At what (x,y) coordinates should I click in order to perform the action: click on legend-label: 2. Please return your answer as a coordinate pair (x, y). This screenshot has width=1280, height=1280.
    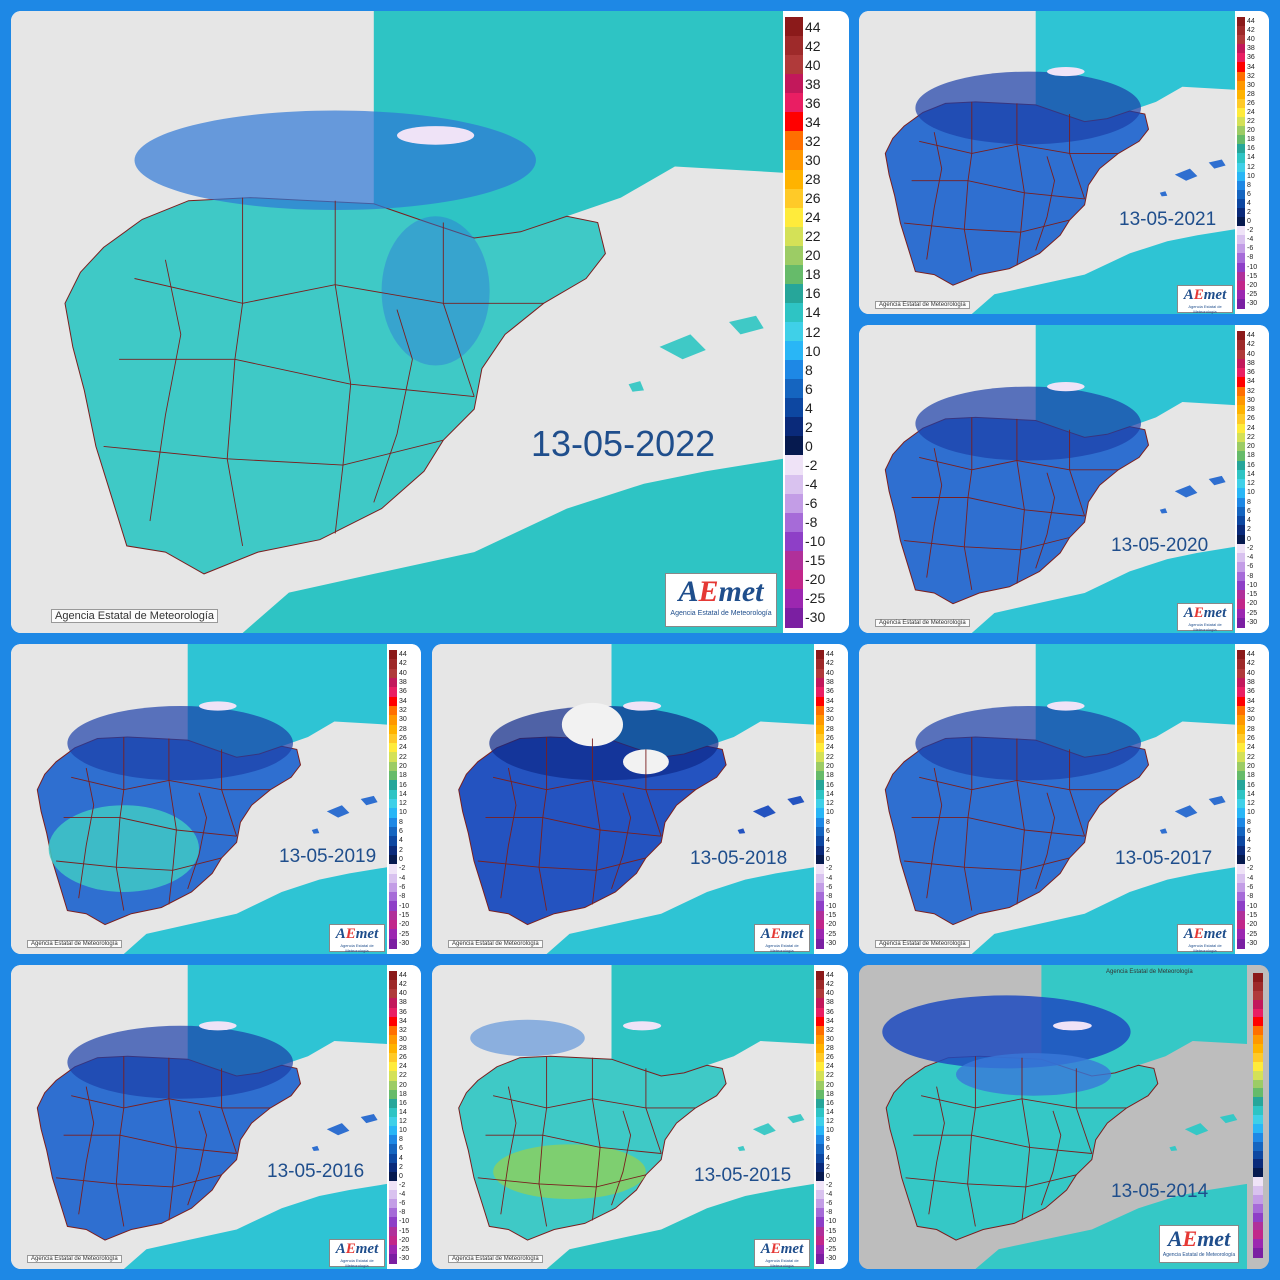
    Looking at the image, I should click on (401, 1167).